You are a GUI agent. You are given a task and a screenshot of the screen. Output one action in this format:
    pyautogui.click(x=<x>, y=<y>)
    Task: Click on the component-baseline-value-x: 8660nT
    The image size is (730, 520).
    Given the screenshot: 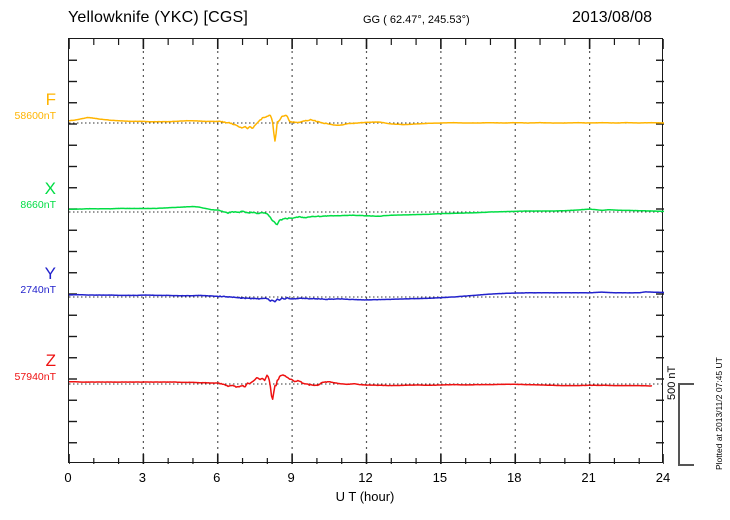 What is the action you would take?
    pyautogui.click(x=38, y=205)
    